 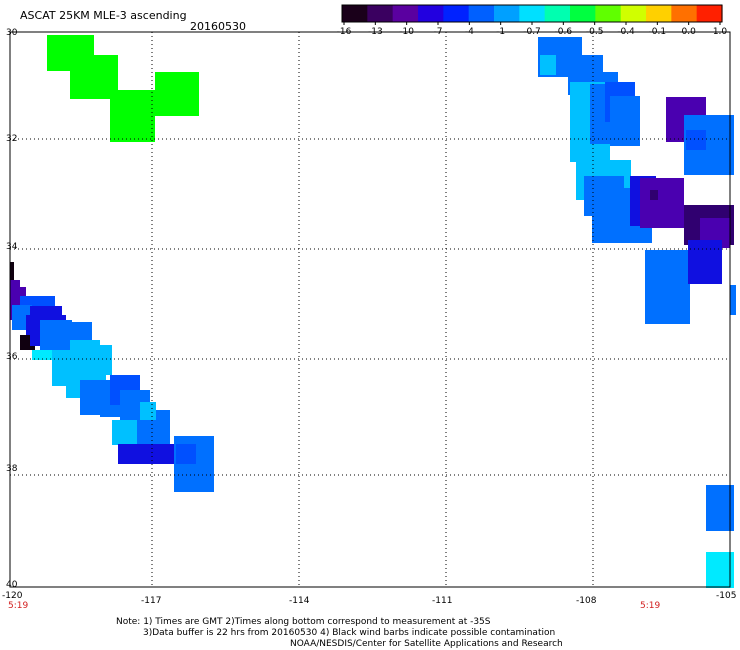 What do you see at coordinates (151, 601) in the screenshot?
I see `lon-label-117: -117` at bounding box center [151, 601].